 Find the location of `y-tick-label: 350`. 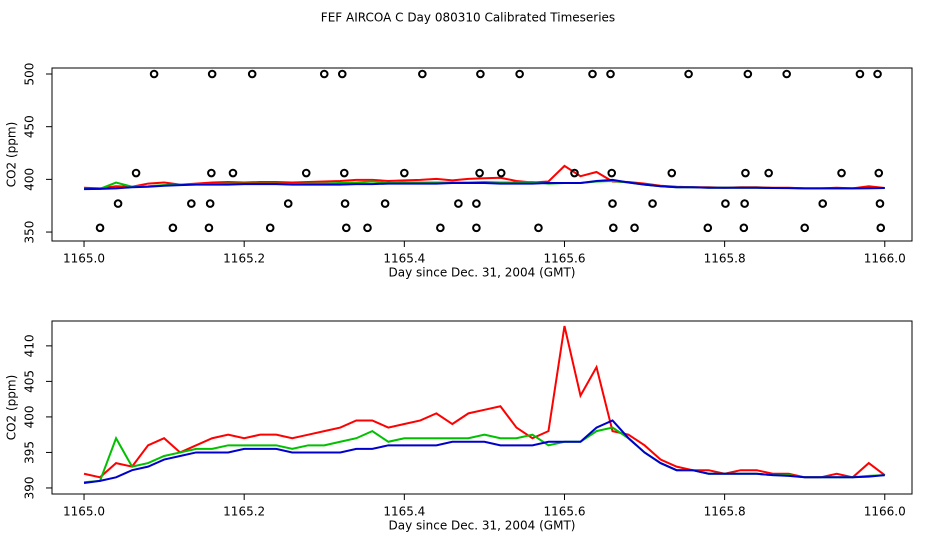

y-tick-label: 350 is located at coordinates (30, 232).